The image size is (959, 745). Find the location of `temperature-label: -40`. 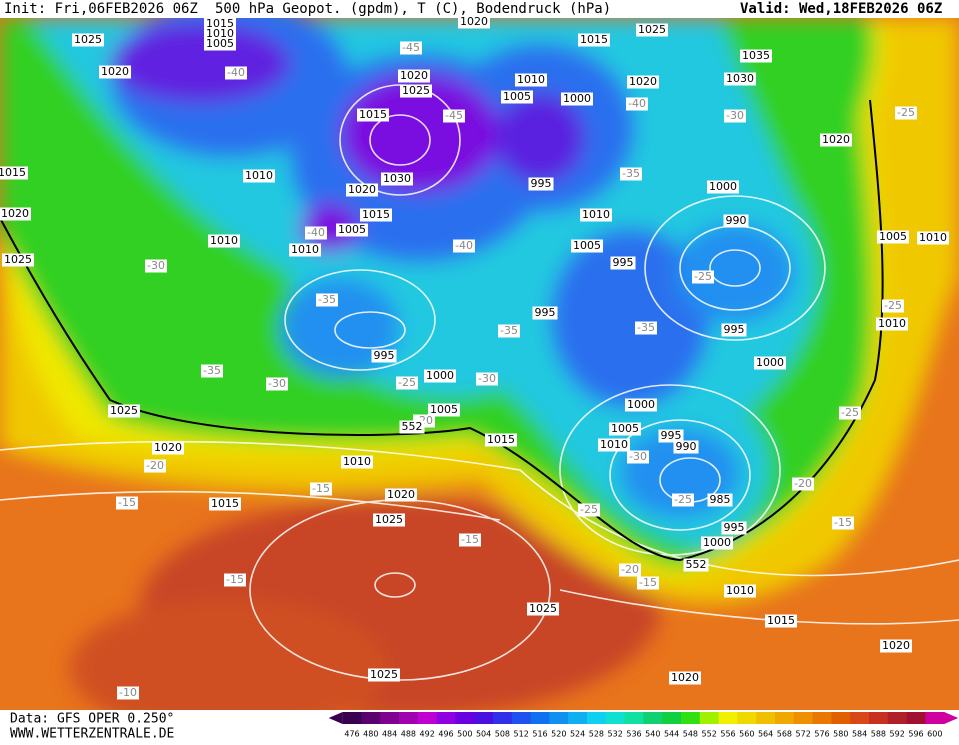

temperature-label: -40 is located at coordinates (316, 232).